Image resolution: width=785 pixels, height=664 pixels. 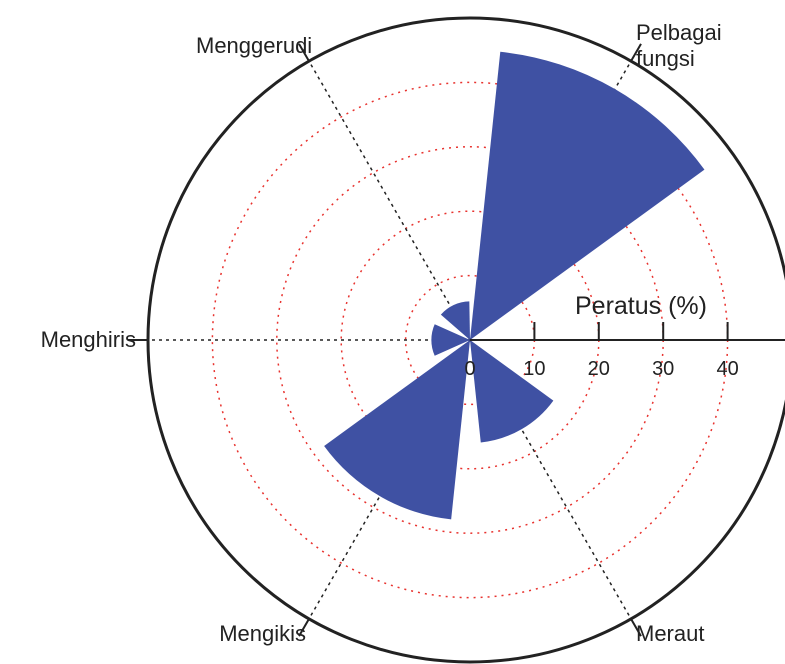 What do you see at coordinates (88, 339) in the screenshot?
I see `category-label: Menghiris` at bounding box center [88, 339].